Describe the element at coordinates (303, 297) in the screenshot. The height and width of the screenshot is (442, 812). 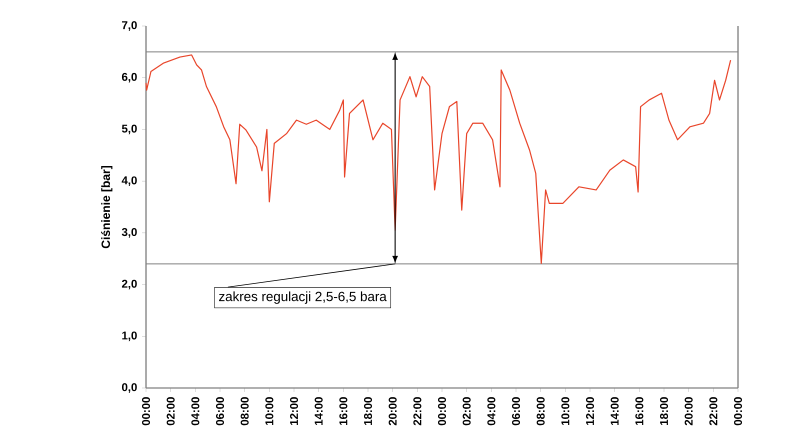
I see `annotation: zakres regulacji 2,5-6,5 bara` at that location.